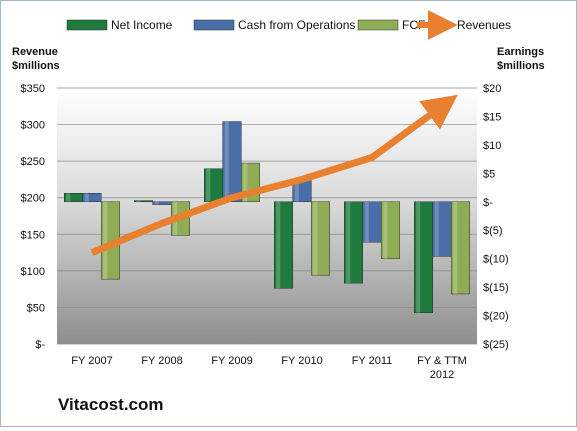 This screenshot has width=577, height=431. What do you see at coordinates (36, 308) in the screenshot?
I see `left-tick-label: $50` at bounding box center [36, 308].